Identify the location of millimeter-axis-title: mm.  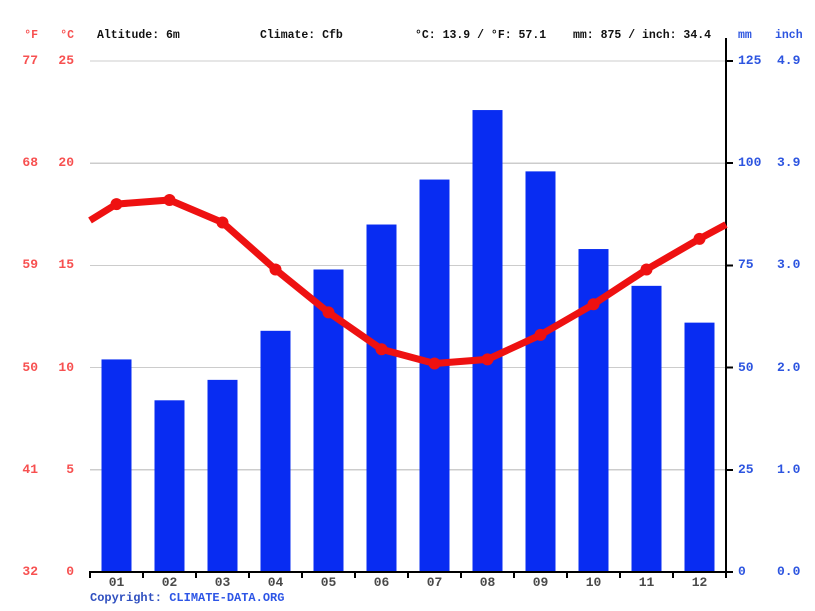
(745, 35).